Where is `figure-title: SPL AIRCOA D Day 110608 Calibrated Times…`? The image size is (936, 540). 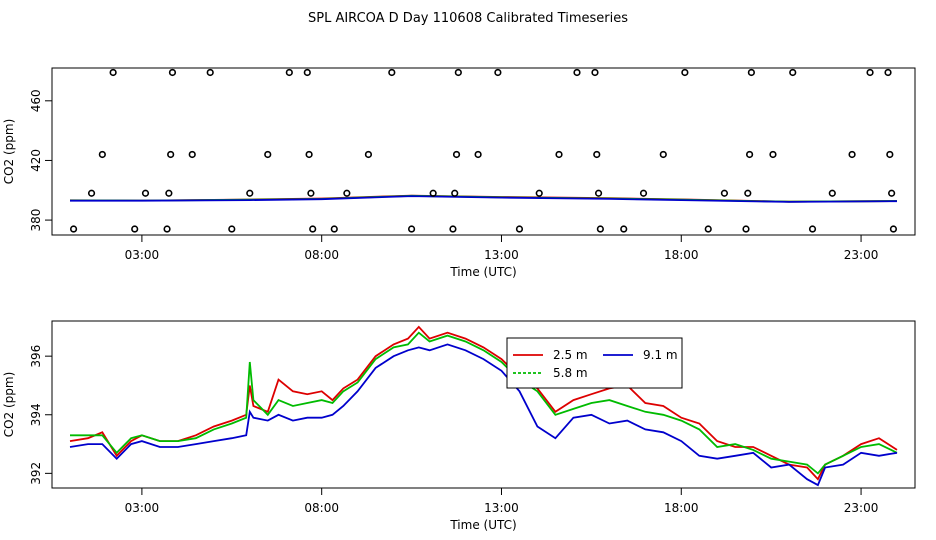
figure-title: SPL AIRCOA D Day 110608 Calibrated Times… is located at coordinates (468, 18).